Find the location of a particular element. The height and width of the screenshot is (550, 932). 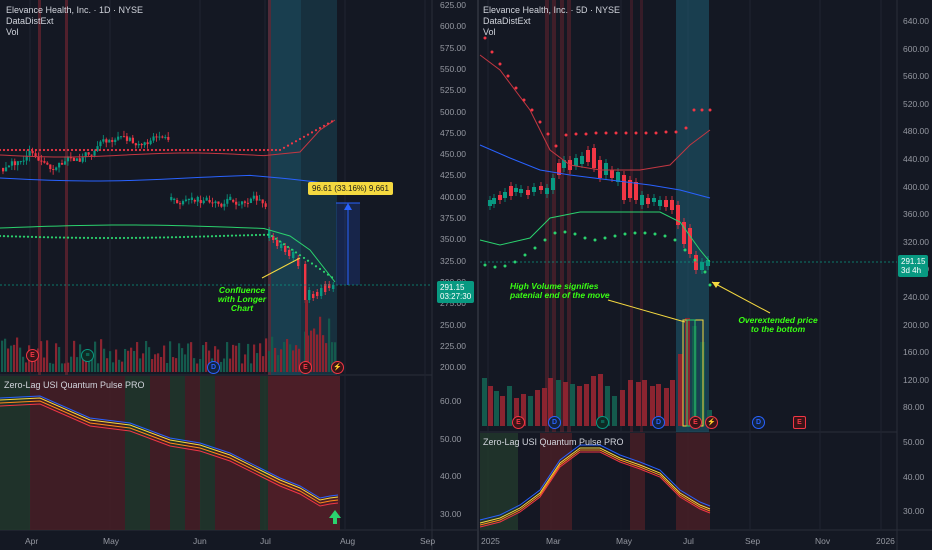

oscillator-zone is located at coordinates (137, 453).